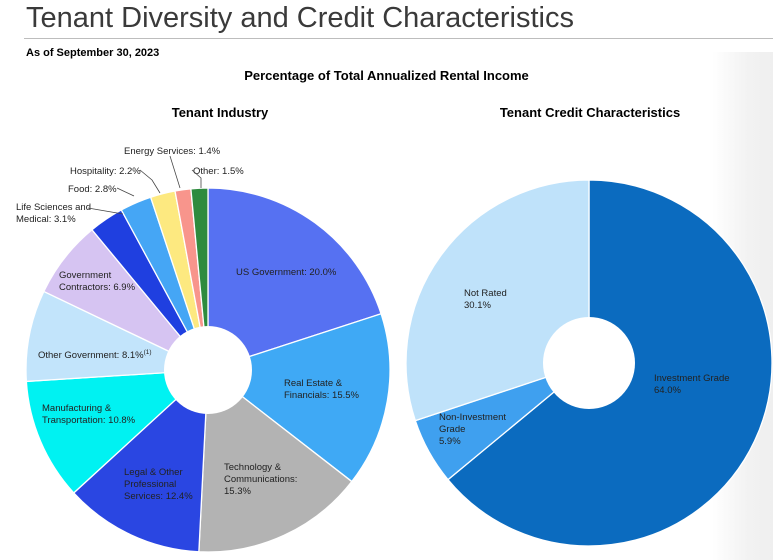 Image resolution: width=773 pixels, height=560 pixels. What do you see at coordinates (92, 189) in the screenshot?
I see `industry-label-8: Food: 2.8%` at bounding box center [92, 189].